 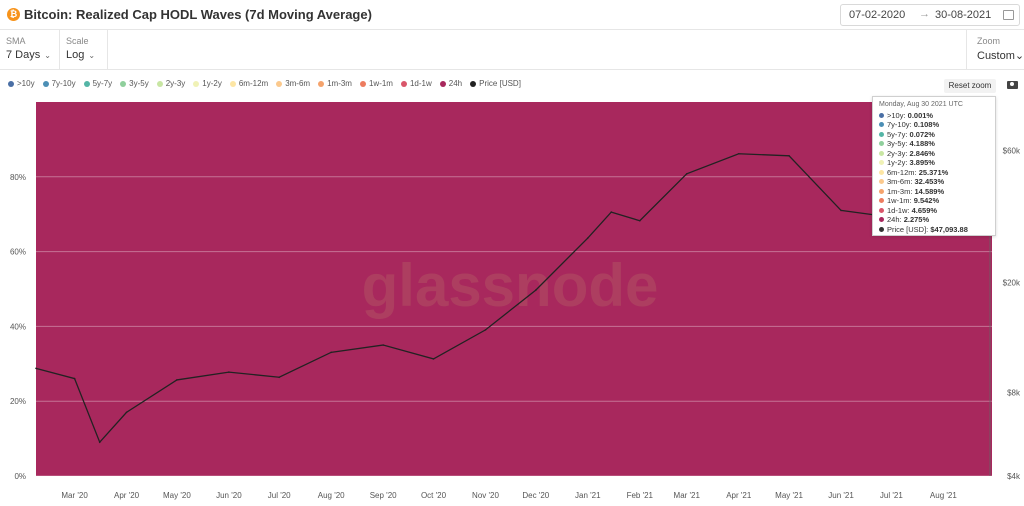 What do you see at coordinates (77, 41) in the screenshot?
I see `scale-label: Scale` at bounding box center [77, 41].